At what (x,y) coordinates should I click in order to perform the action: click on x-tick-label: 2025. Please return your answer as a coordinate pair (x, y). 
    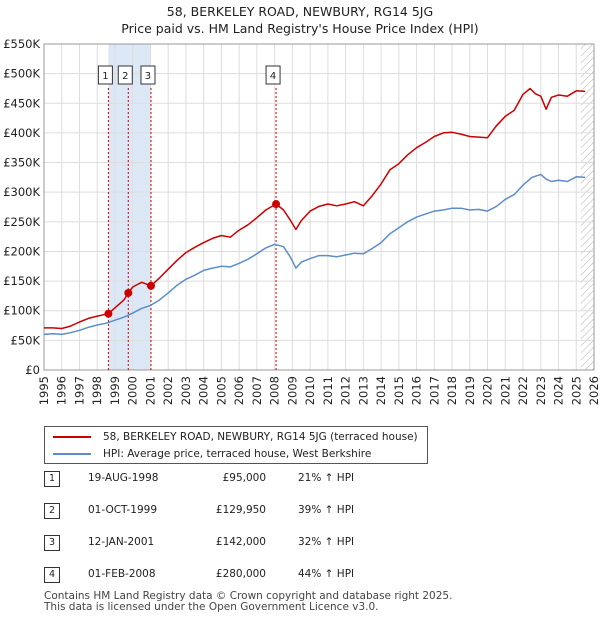
    Looking at the image, I should click on (576, 390).